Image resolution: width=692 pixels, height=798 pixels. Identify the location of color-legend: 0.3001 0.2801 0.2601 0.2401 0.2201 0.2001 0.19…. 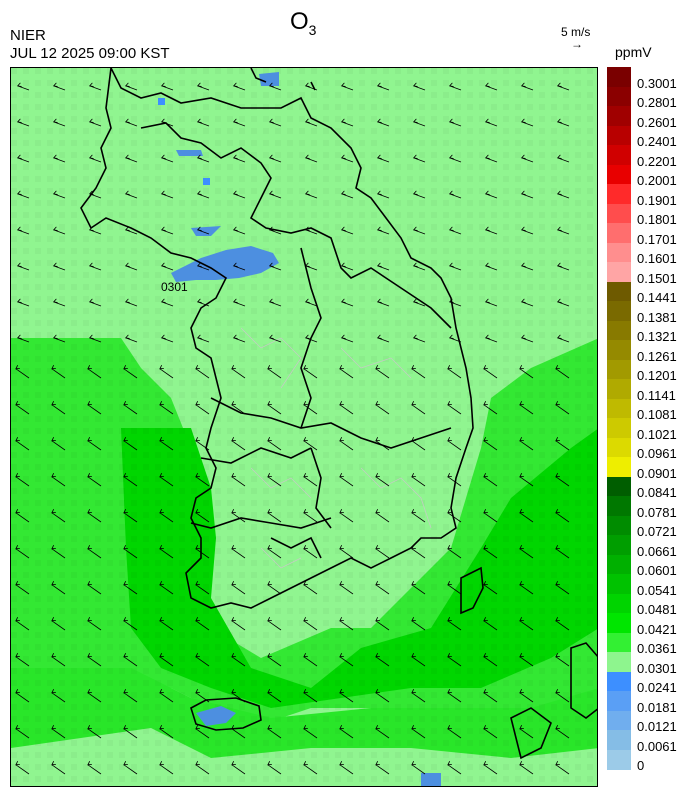
(642, 420).